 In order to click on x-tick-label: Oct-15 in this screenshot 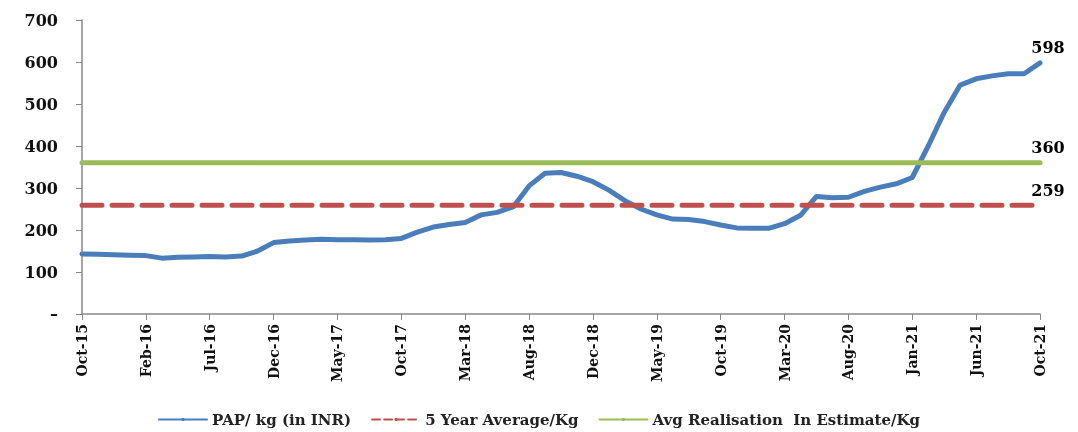, I will do `click(82, 350)`.